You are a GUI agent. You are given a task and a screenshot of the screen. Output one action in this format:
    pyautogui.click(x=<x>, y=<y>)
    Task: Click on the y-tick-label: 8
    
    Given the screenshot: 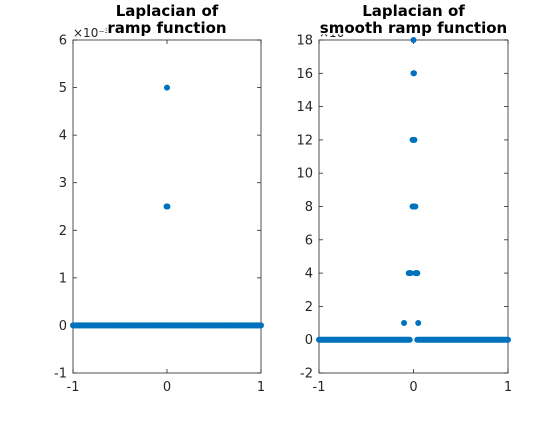 What is the action you would take?
    pyautogui.click(x=309, y=207)
    